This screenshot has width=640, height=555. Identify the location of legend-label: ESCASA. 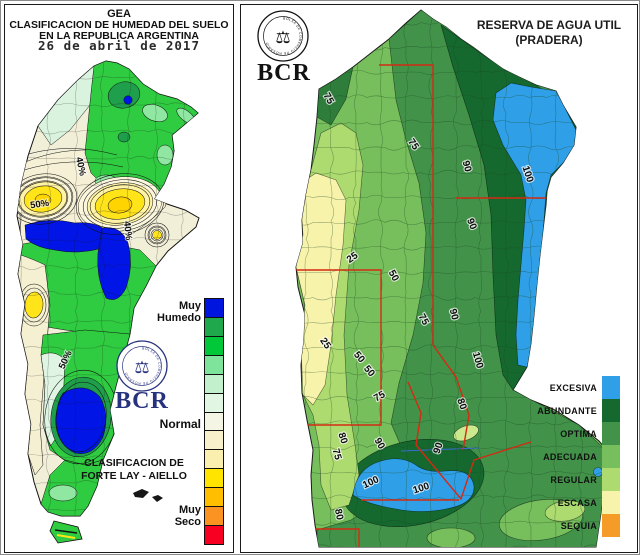
(577, 502).